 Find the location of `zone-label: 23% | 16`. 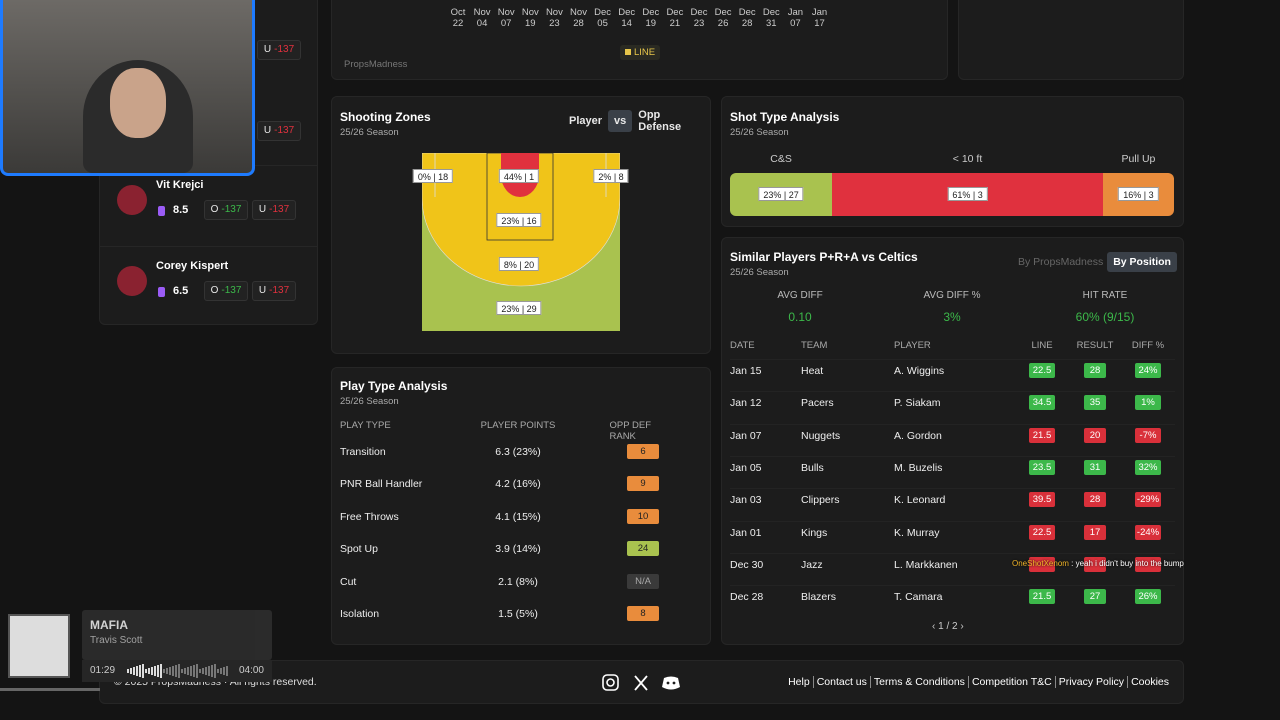

zone-label: 23% | 16 is located at coordinates (519, 220).